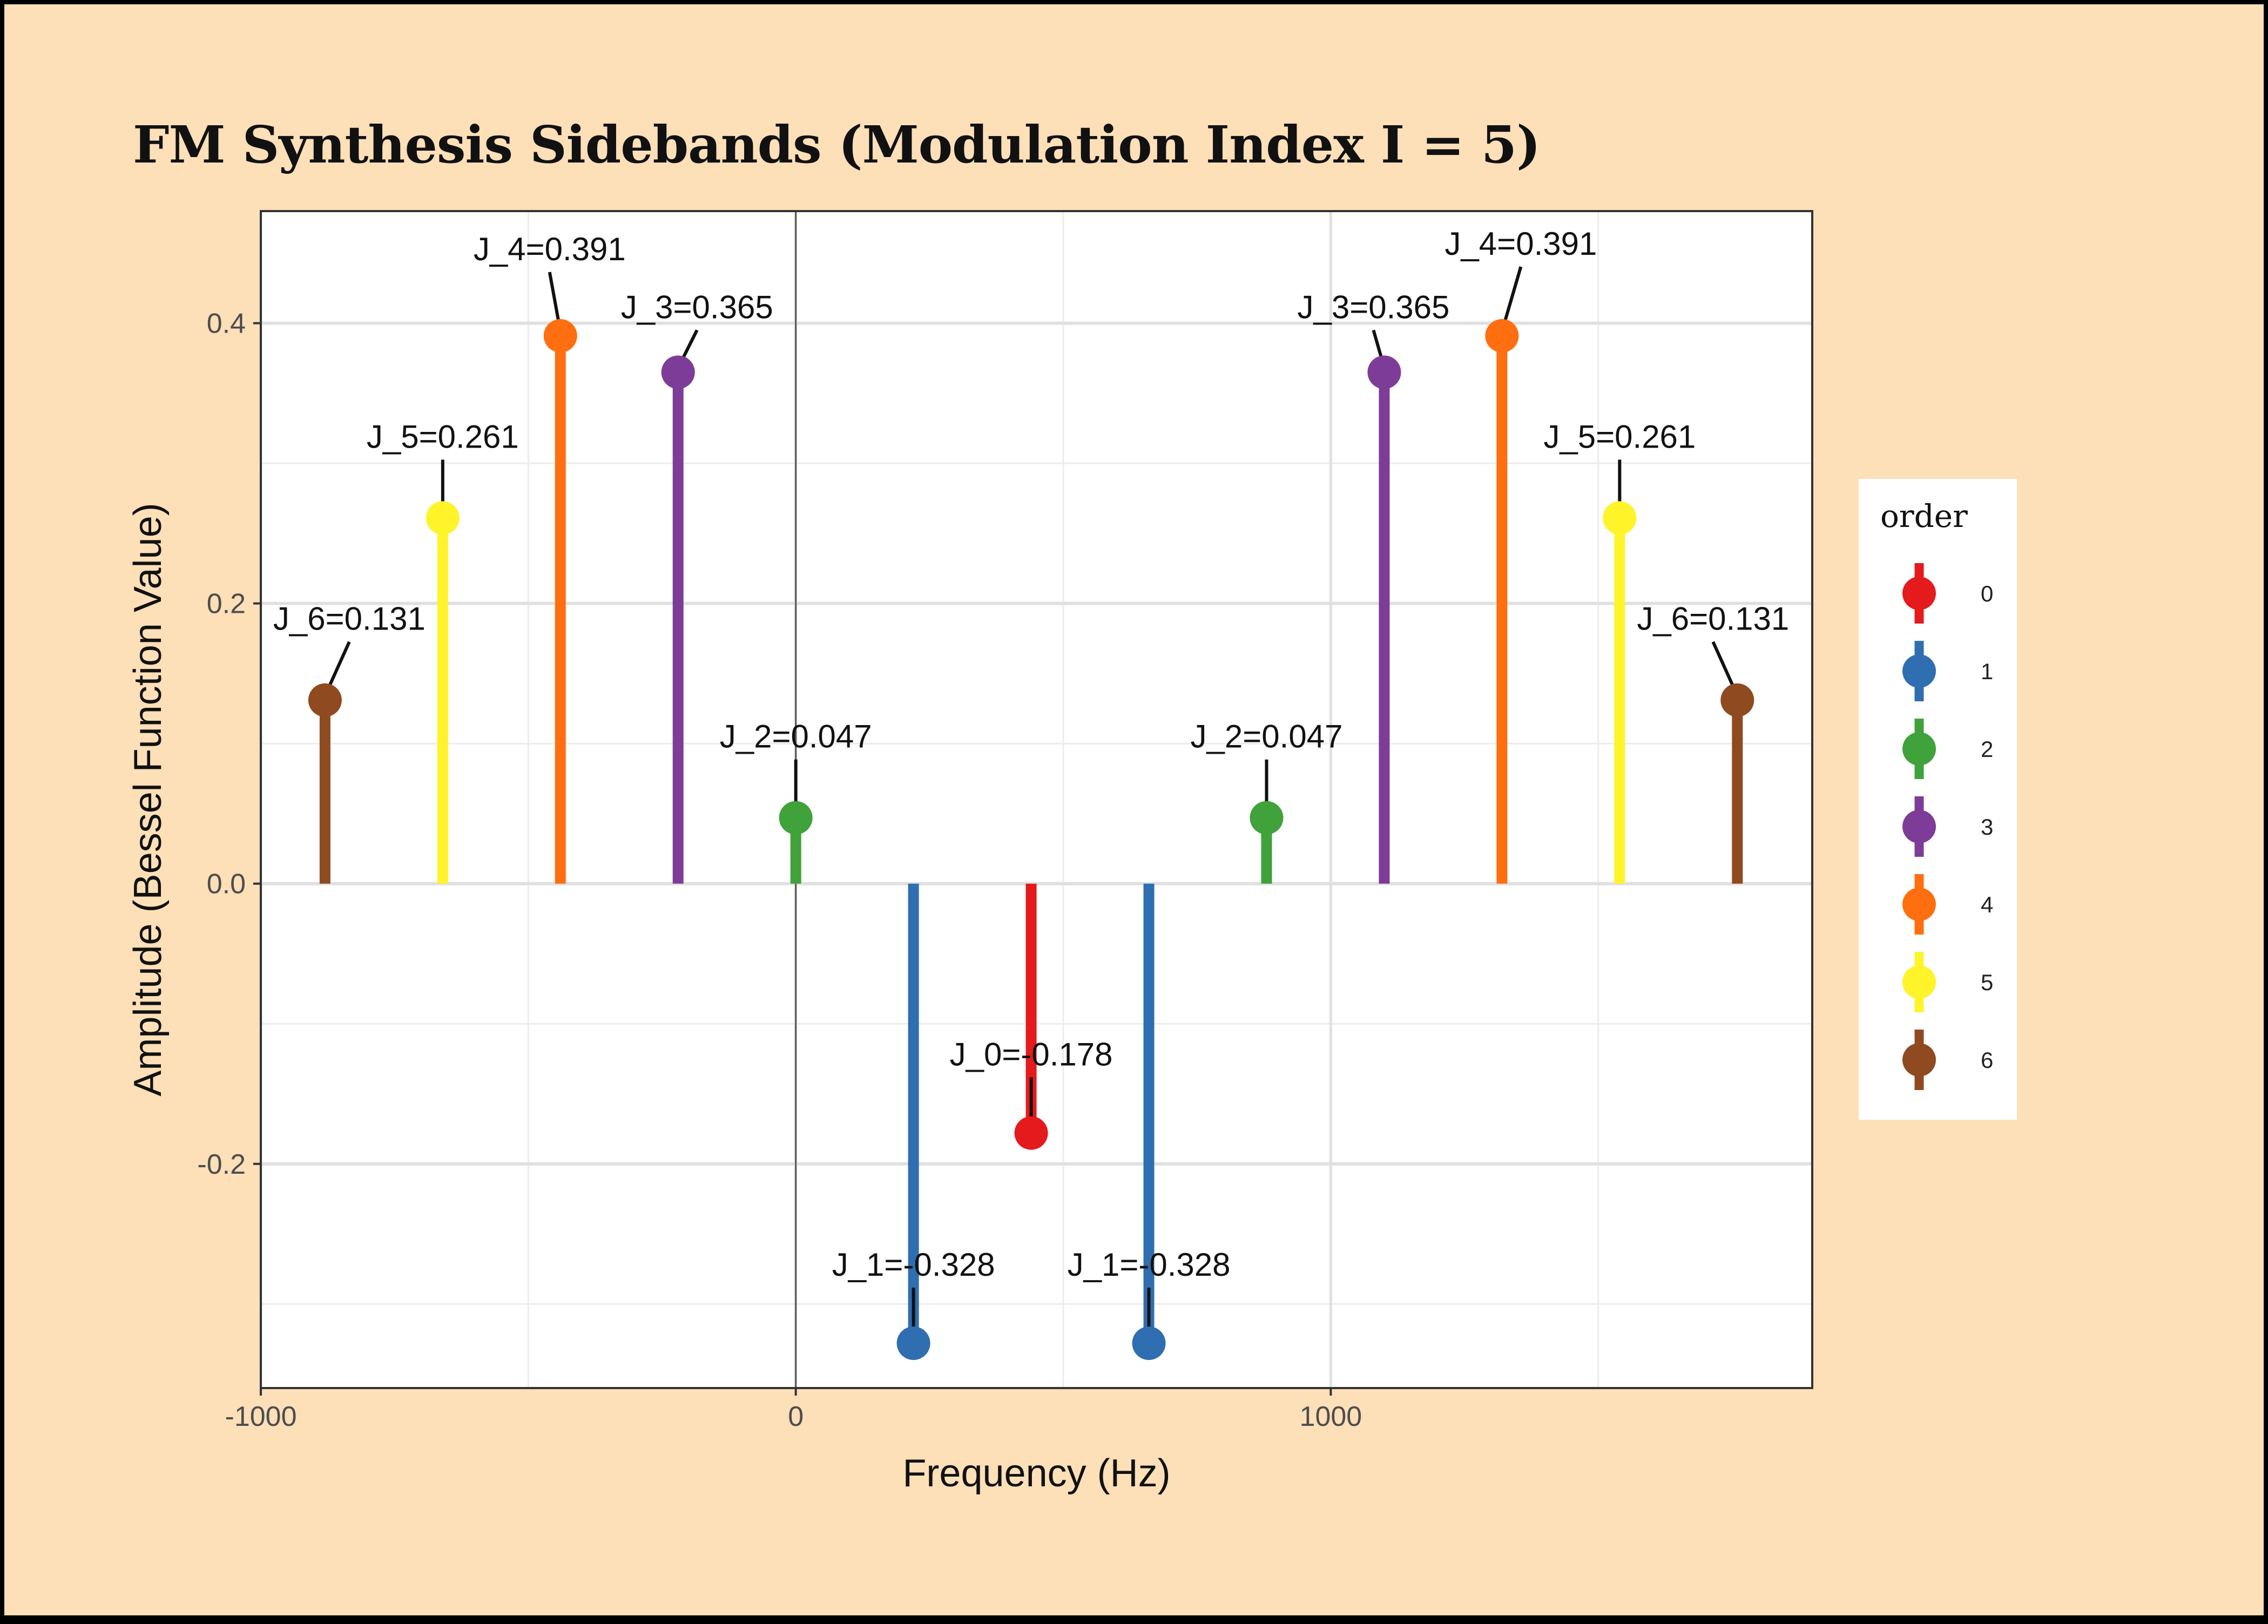 This screenshot has height=1624, width=2268. Describe the element at coordinates (261, 1416) in the screenshot. I see `x-tick-label: -1000` at that location.